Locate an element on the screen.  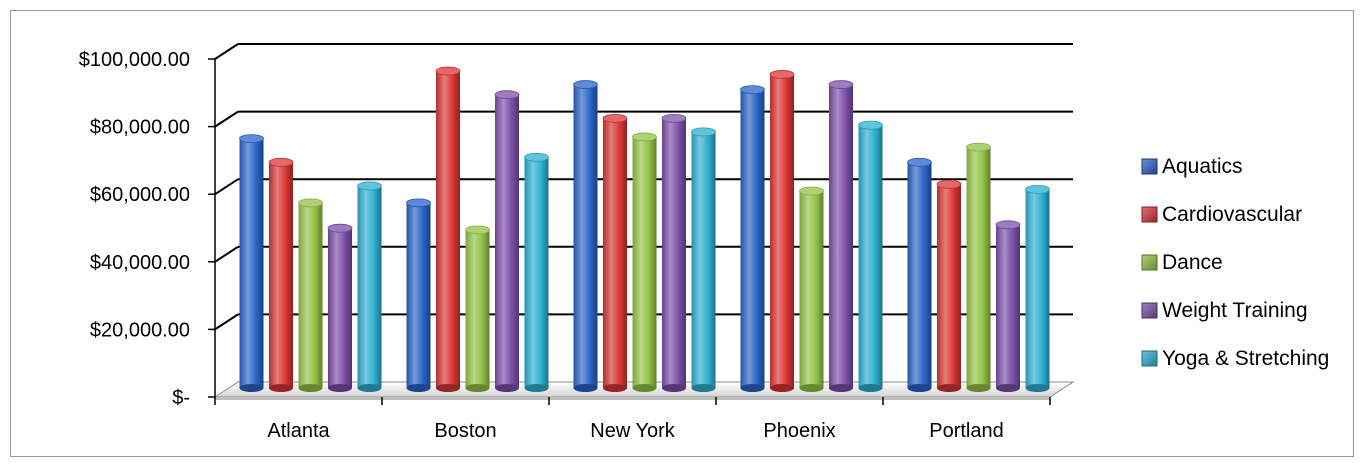
bar-weight-training-atlanta is located at coordinates (340, 307).